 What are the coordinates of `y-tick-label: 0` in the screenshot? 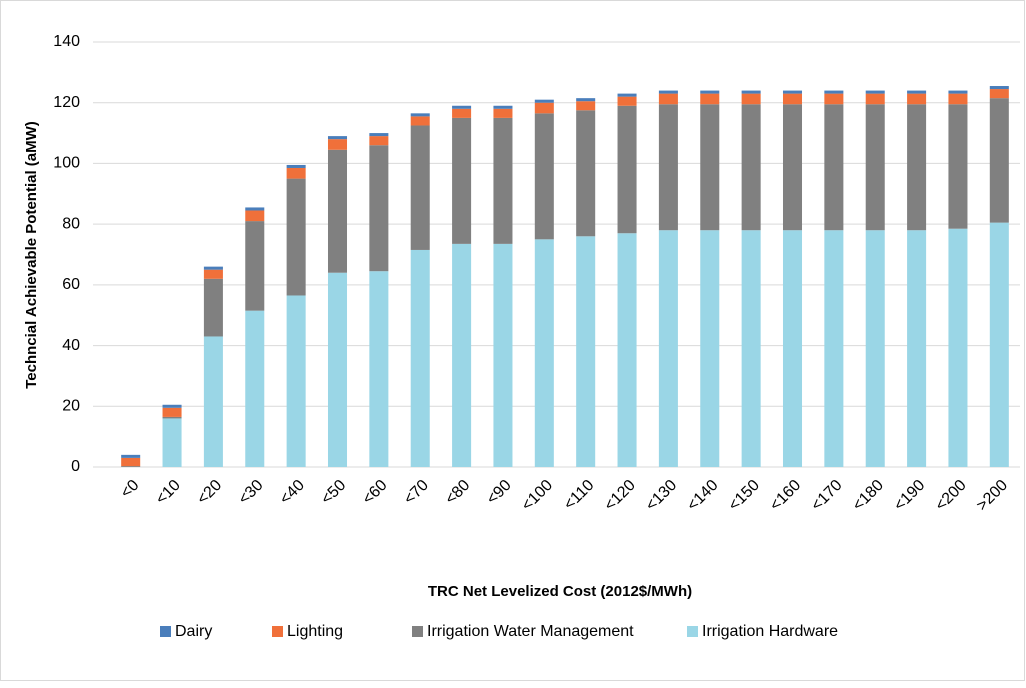 It's located at (75, 466).